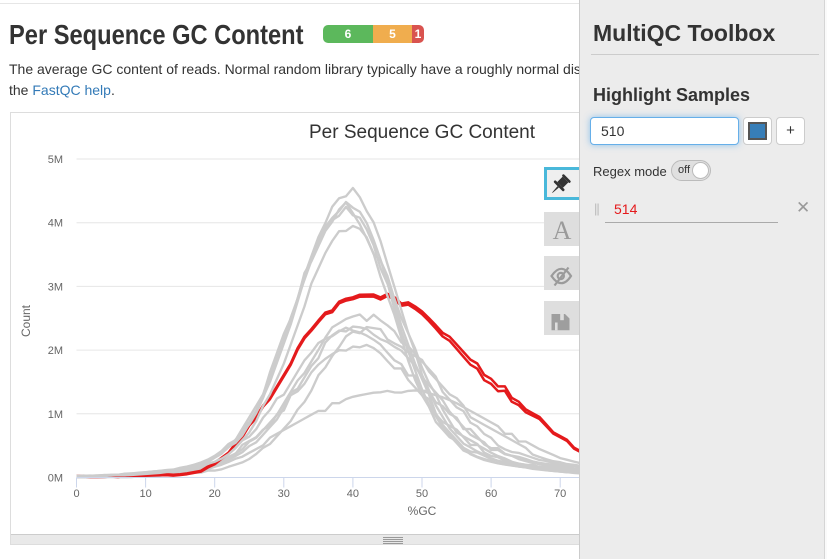  Describe the element at coordinates (55, 160) in the screenshot. I see `svg-text: 5M` at that location.